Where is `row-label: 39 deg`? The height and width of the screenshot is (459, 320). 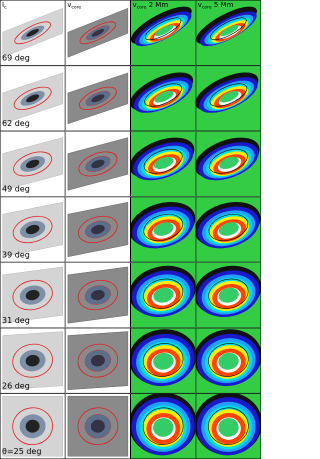 row-label: 39 deg is located at coordinates (16, 254).